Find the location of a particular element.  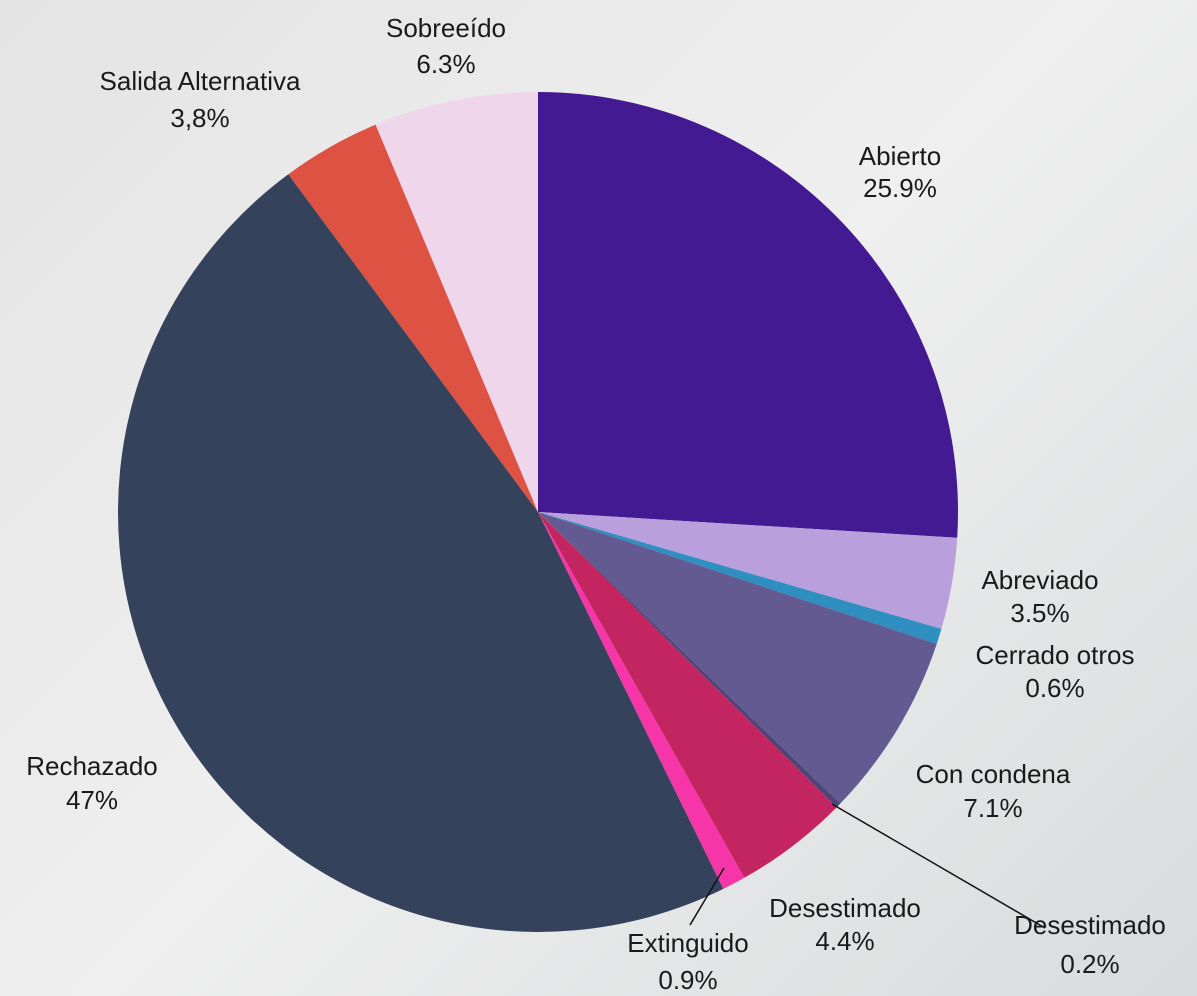

slice-label: Salida Alternativa is located at coordinates (200, 81).